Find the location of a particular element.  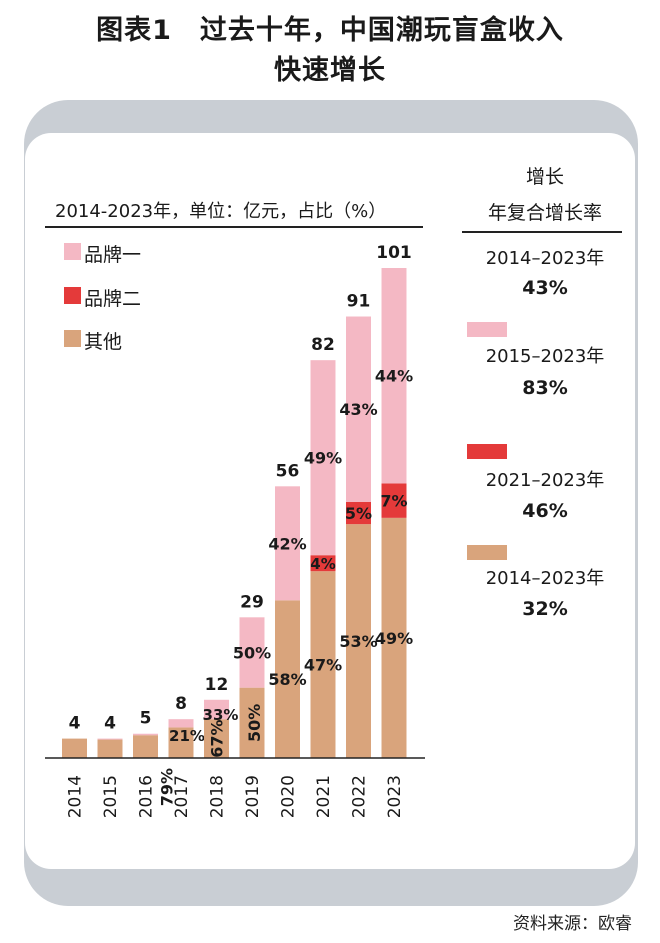

segment-label-2023-0: 49% is located at coordinates (394, 638).